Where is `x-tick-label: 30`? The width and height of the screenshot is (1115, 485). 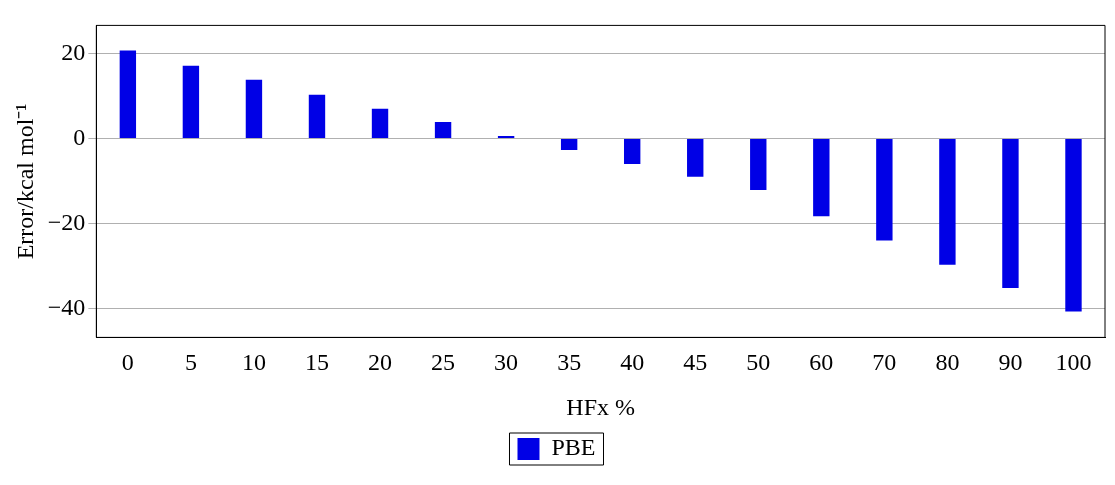 x-tick-label: 30 is located at coordinates (506, 362).